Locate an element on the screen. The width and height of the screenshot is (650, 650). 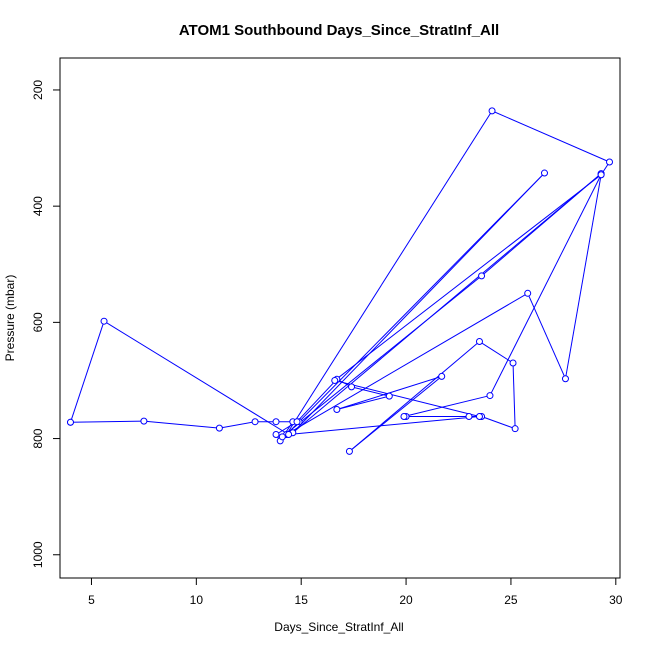
y-tick-label: 400 is located at coordinates (38, 206).